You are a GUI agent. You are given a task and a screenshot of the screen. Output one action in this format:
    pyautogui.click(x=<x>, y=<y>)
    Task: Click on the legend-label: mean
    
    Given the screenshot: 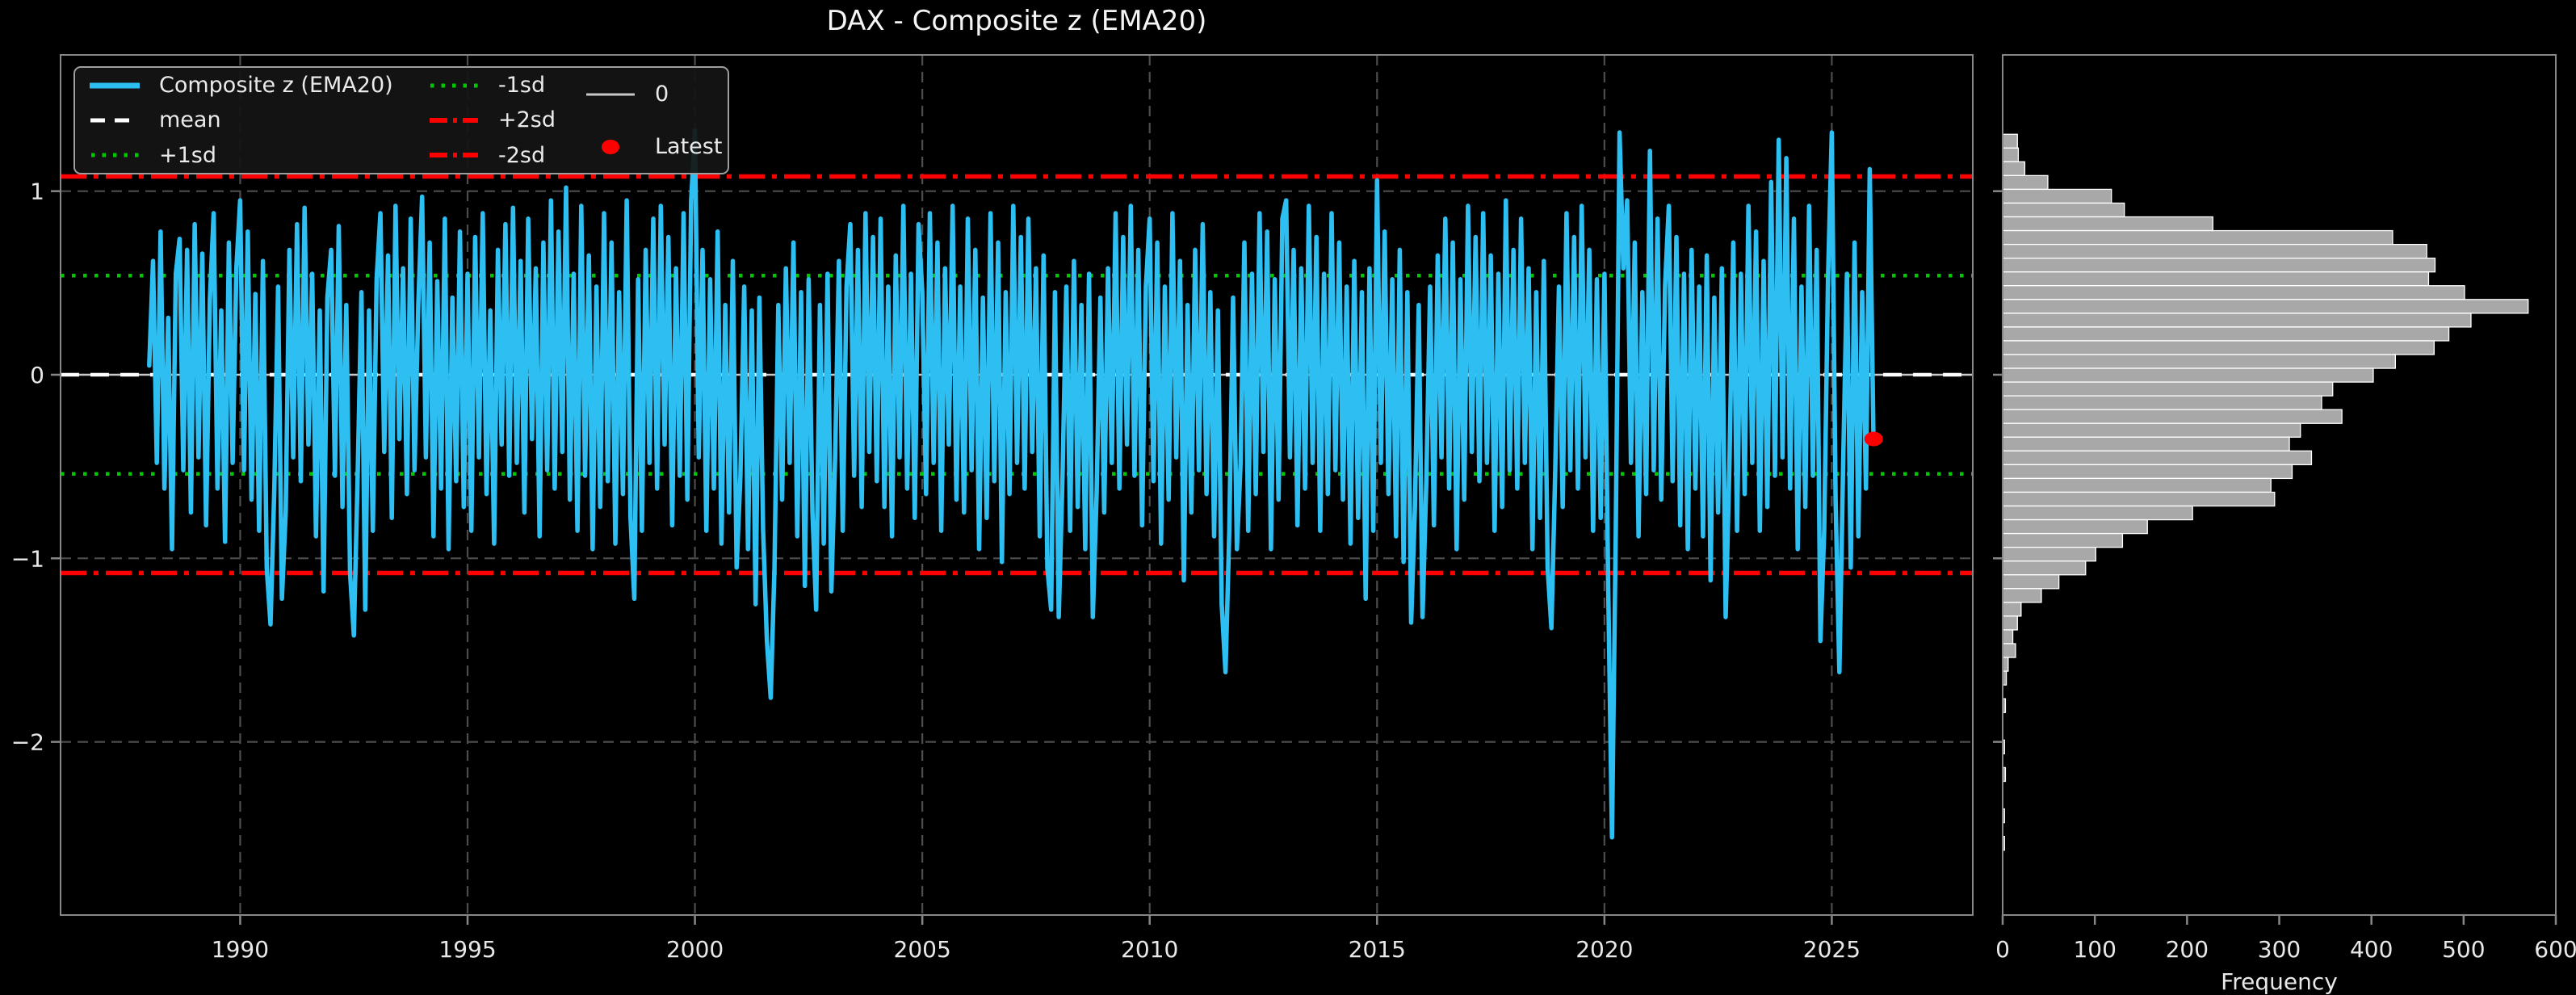 What is the action you would take?
    pyautogui.click(x=190, y=120)
    